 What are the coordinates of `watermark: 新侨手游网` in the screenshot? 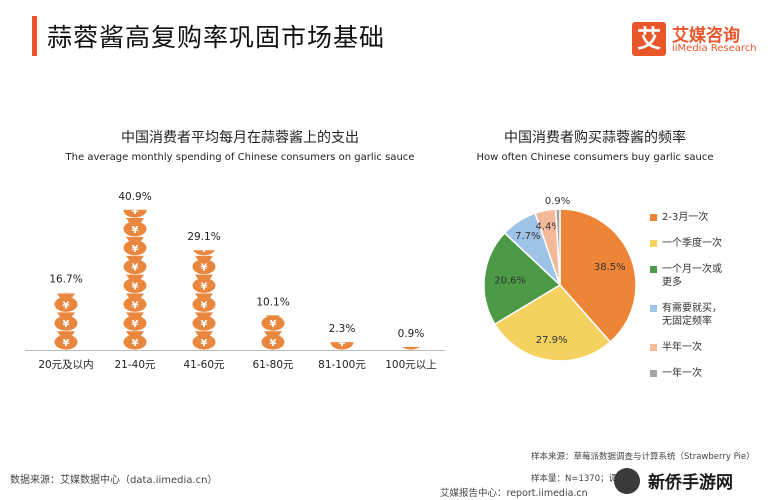 It's located at (689, 481).